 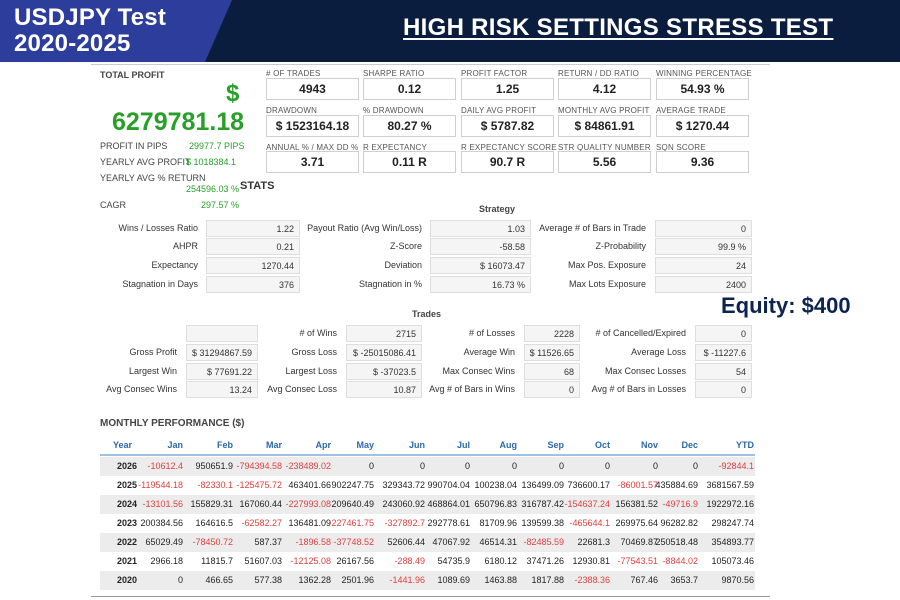 What do you see at coordinates (302, 389) in the screenshot?
I see `trade-label: Avg Consec Loss` at bounding box center [302, 389].